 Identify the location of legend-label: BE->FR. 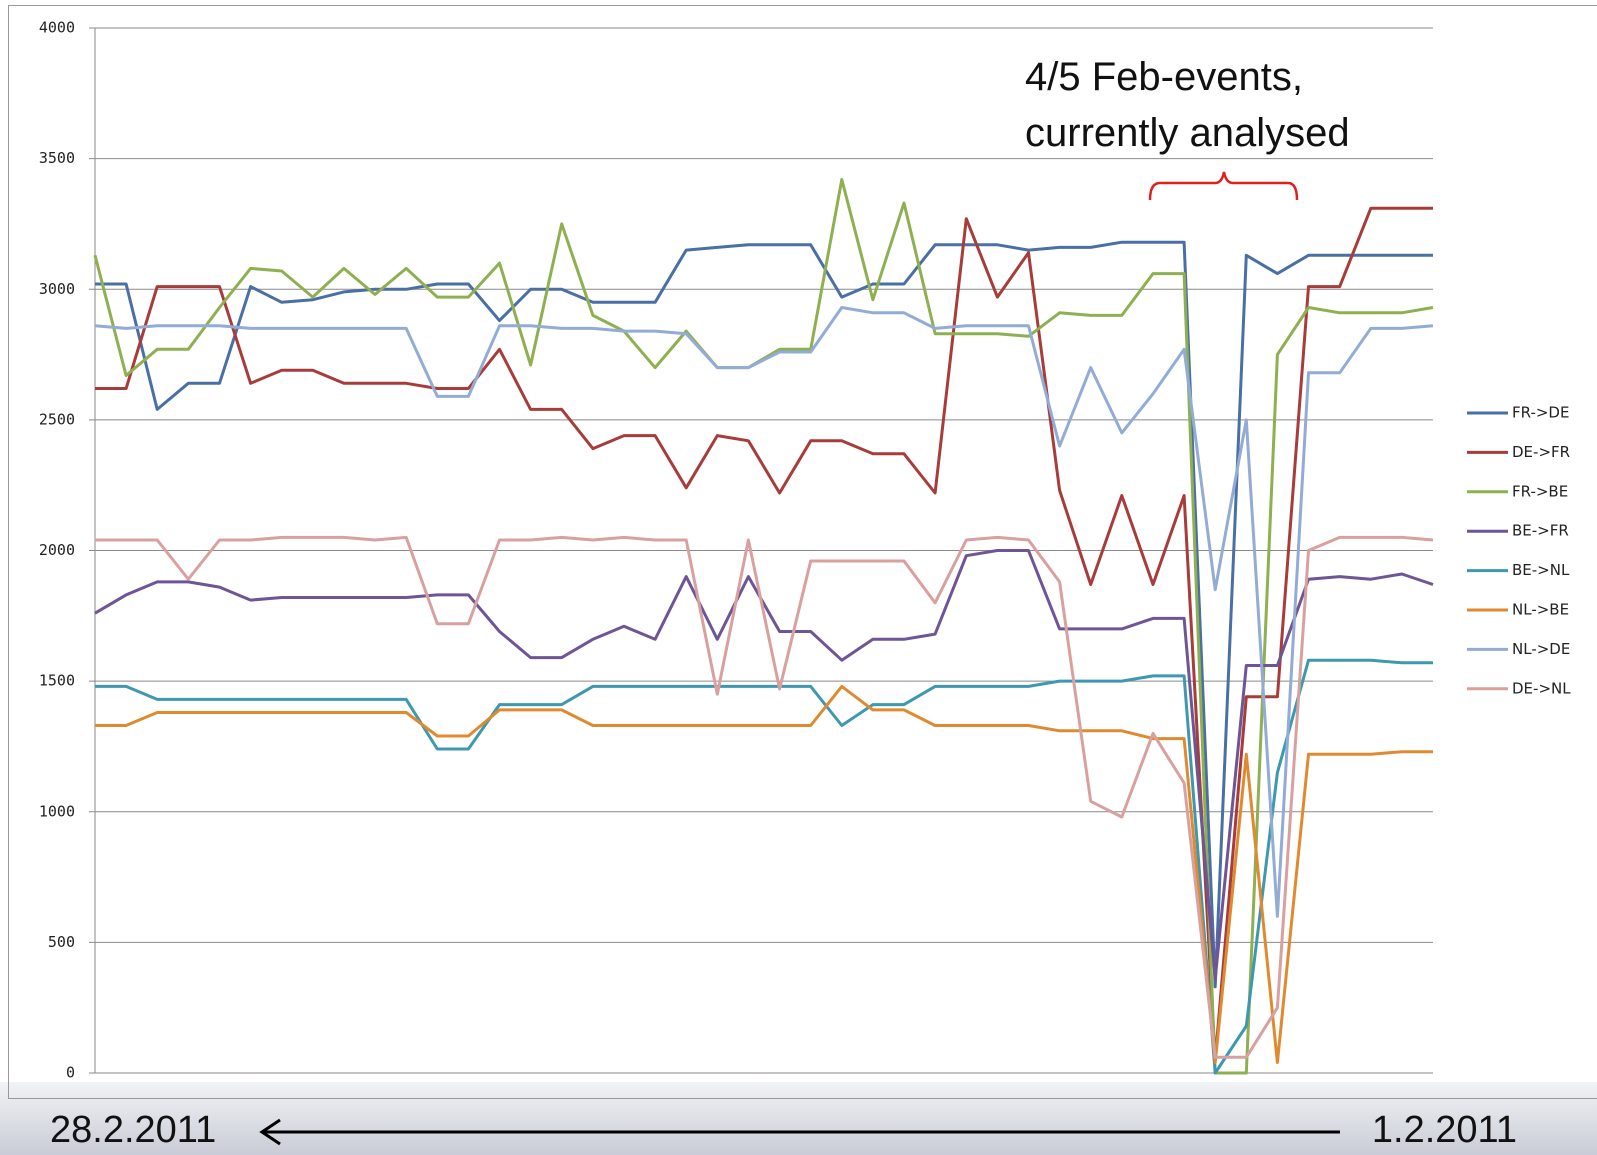
(1540, 531).